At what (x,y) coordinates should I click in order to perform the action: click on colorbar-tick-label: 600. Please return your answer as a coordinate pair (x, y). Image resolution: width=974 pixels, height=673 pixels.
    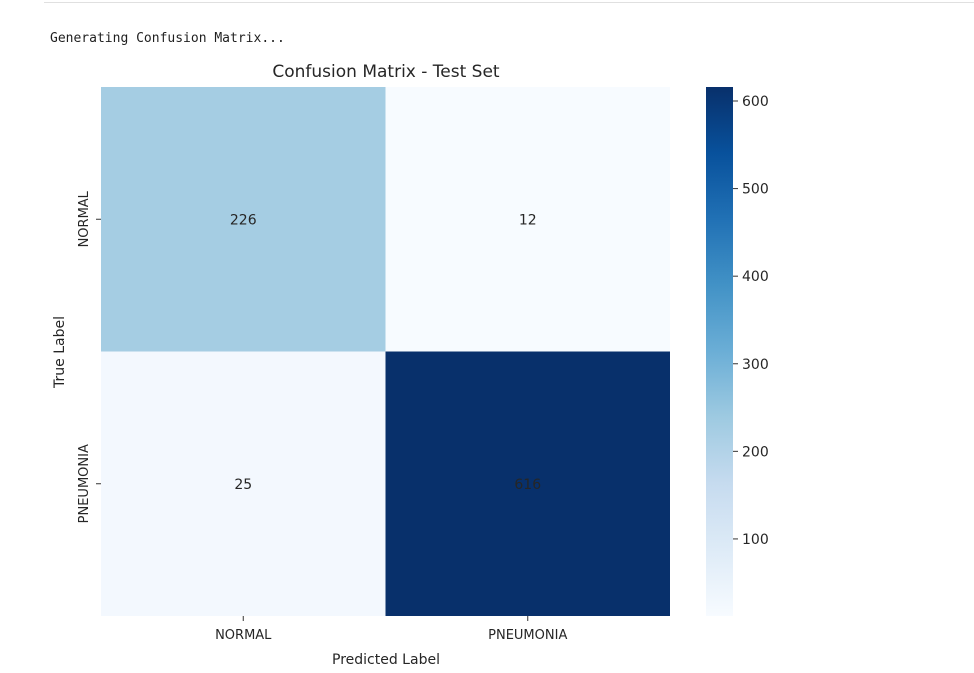
    Looking at the image, I should click on (755, 102).